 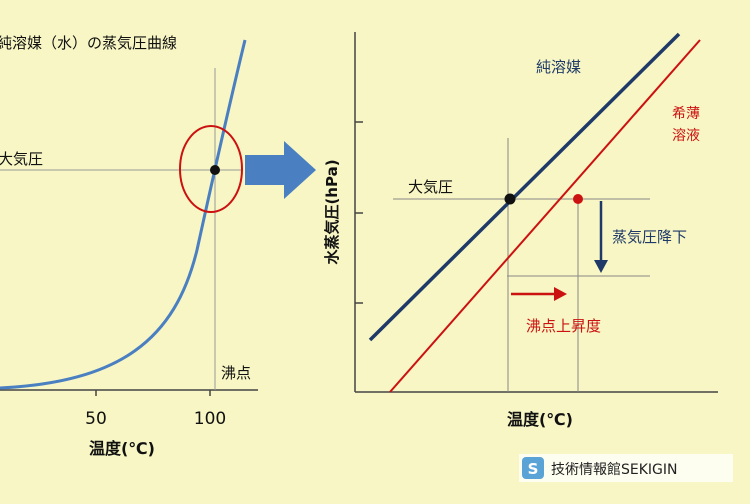 What do you see at coordinates (560, 294) in the screenshot?
I see `bp-elevation-arrow-icon` at bounding box center [560, 294].